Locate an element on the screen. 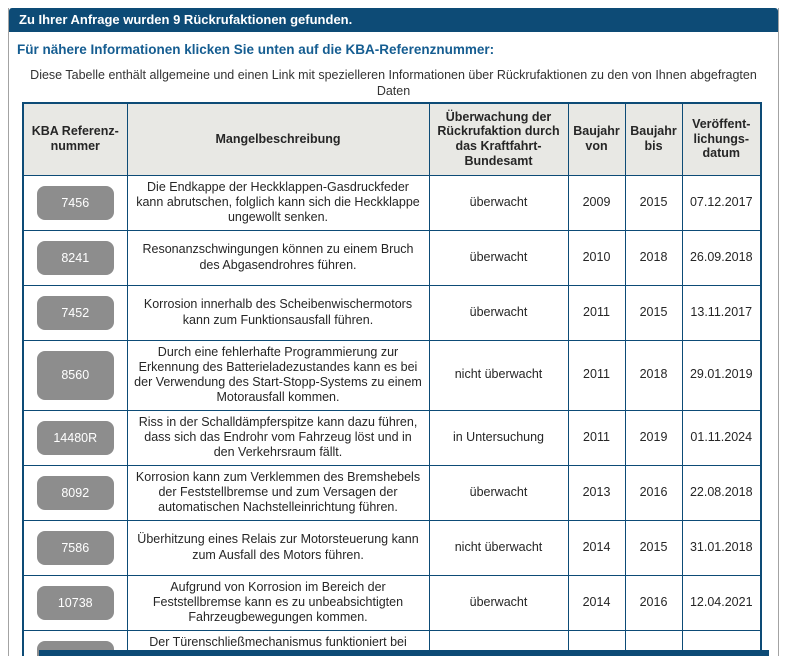 The image size is (790, 656). kba-ref-cell-inner: 7586 is located at coordinates (75, 548).